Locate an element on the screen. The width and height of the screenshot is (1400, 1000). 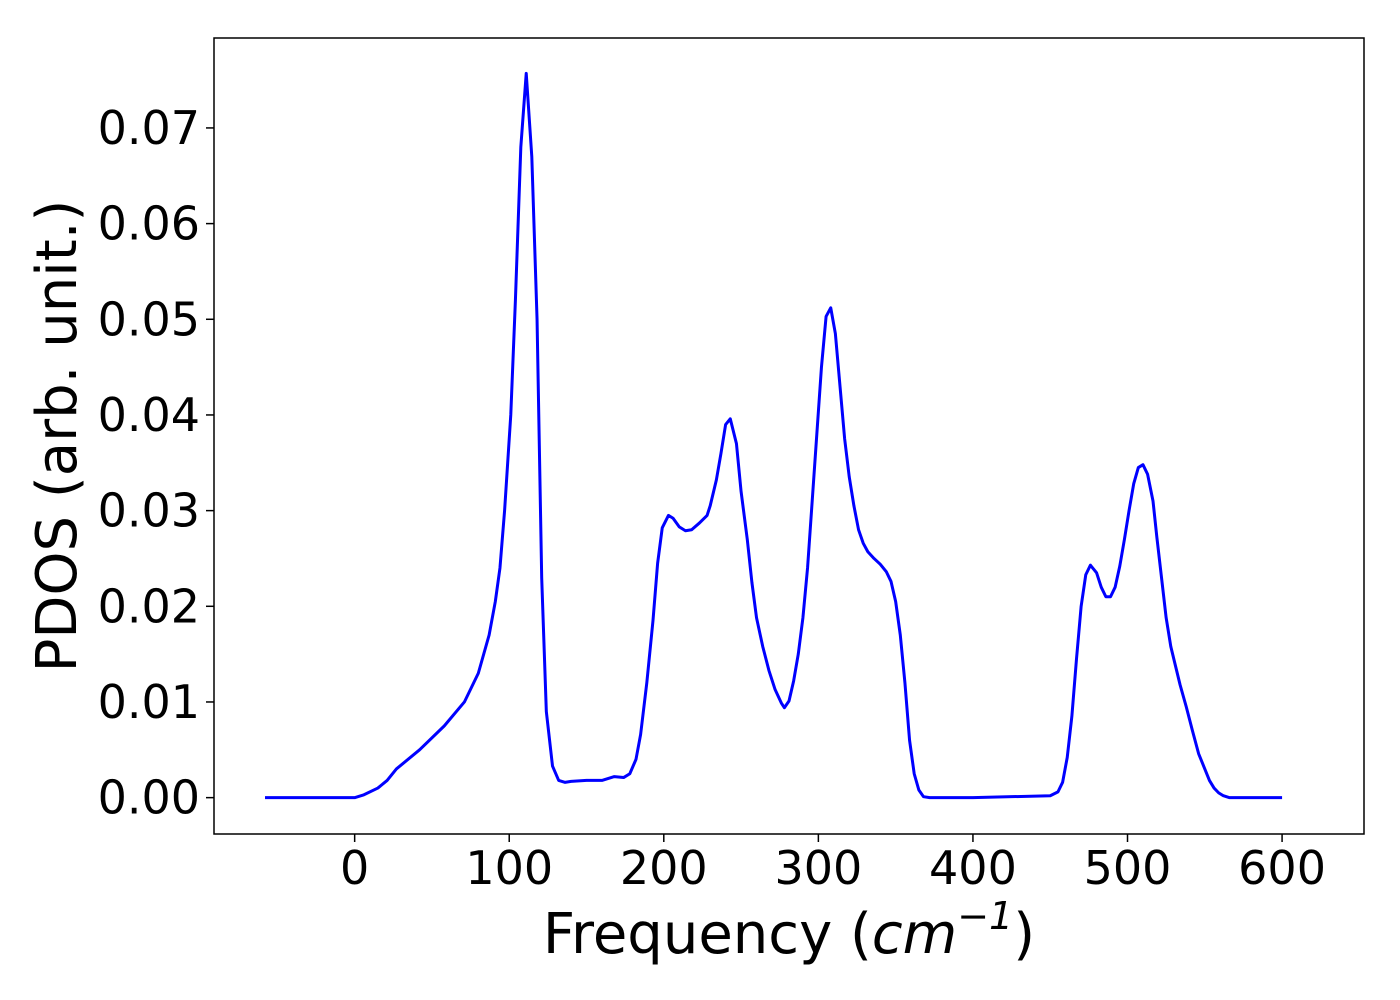
y-tick-label: 0.06 is located at coordinates (149, 224).